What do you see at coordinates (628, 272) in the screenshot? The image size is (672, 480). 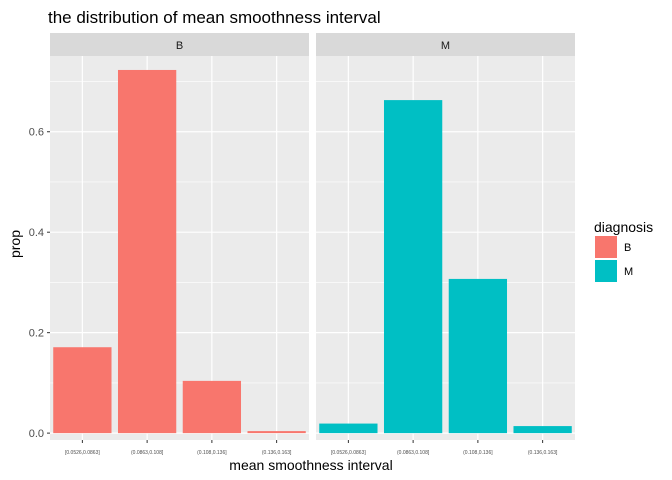 I see `legend-label: M` at bounding box center [628, 272].